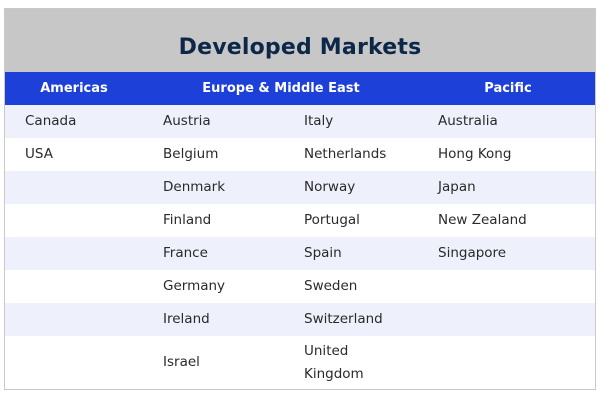 This screenshot has width=606, height=402. Describe the element at coordinates (331, 286) in the screenshot. I see `europe-cell: Sweden` at that location.